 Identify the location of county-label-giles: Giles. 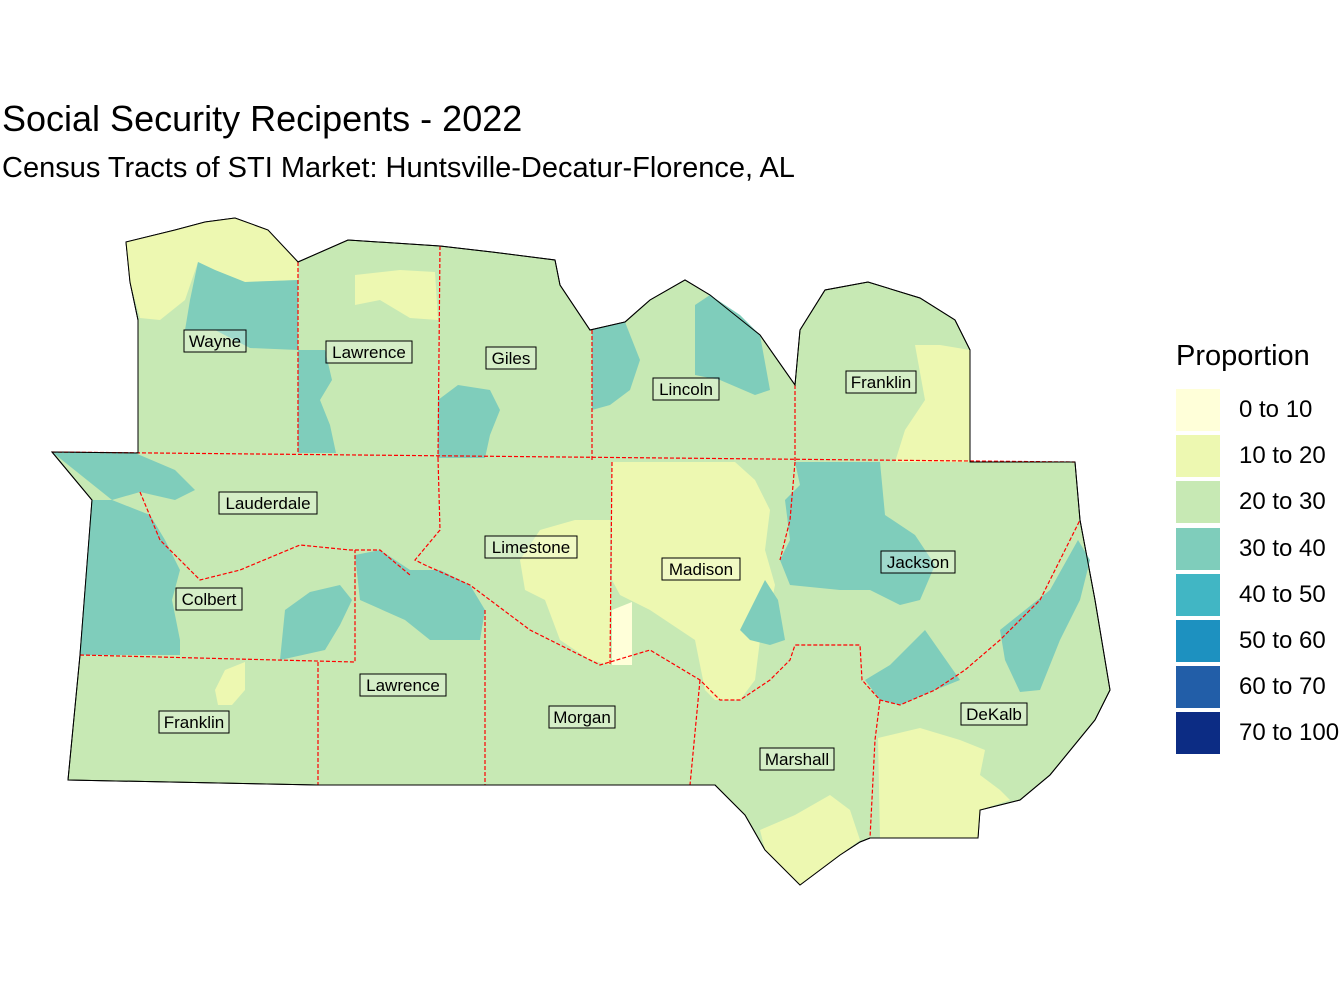
(511, 358).